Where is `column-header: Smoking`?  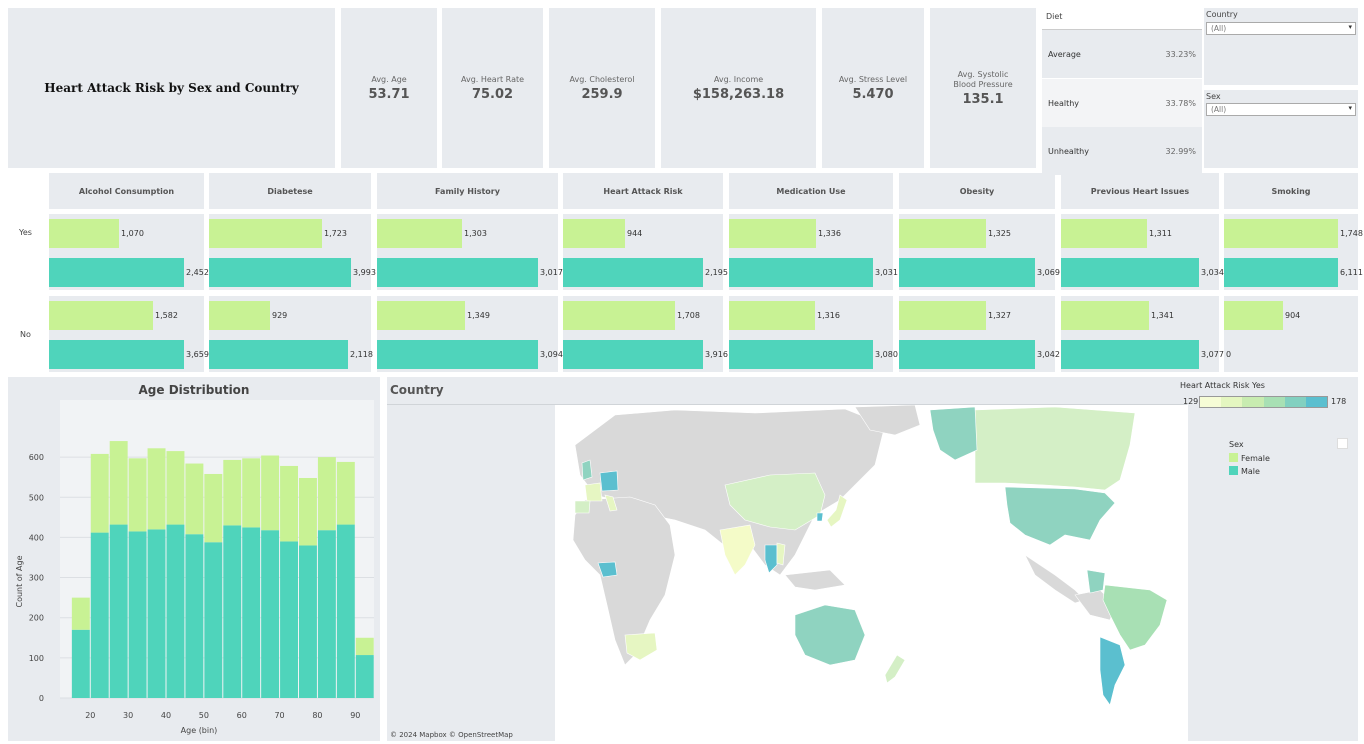
column-header: Smoking is located at coordinates (1291, 191).